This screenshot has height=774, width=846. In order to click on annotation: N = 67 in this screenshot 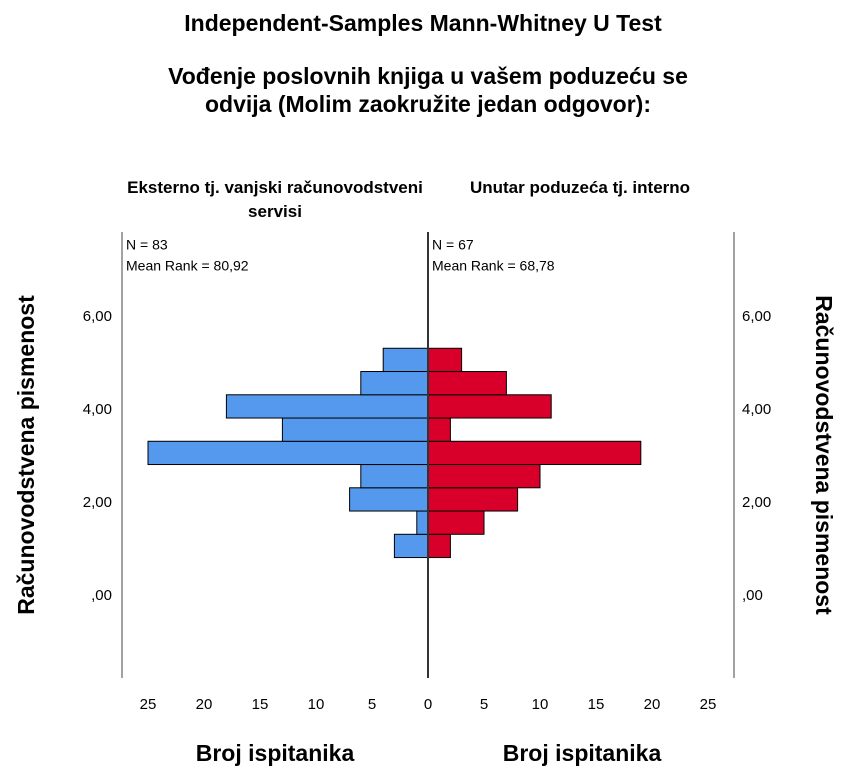, I will do `click(453, 245)`.